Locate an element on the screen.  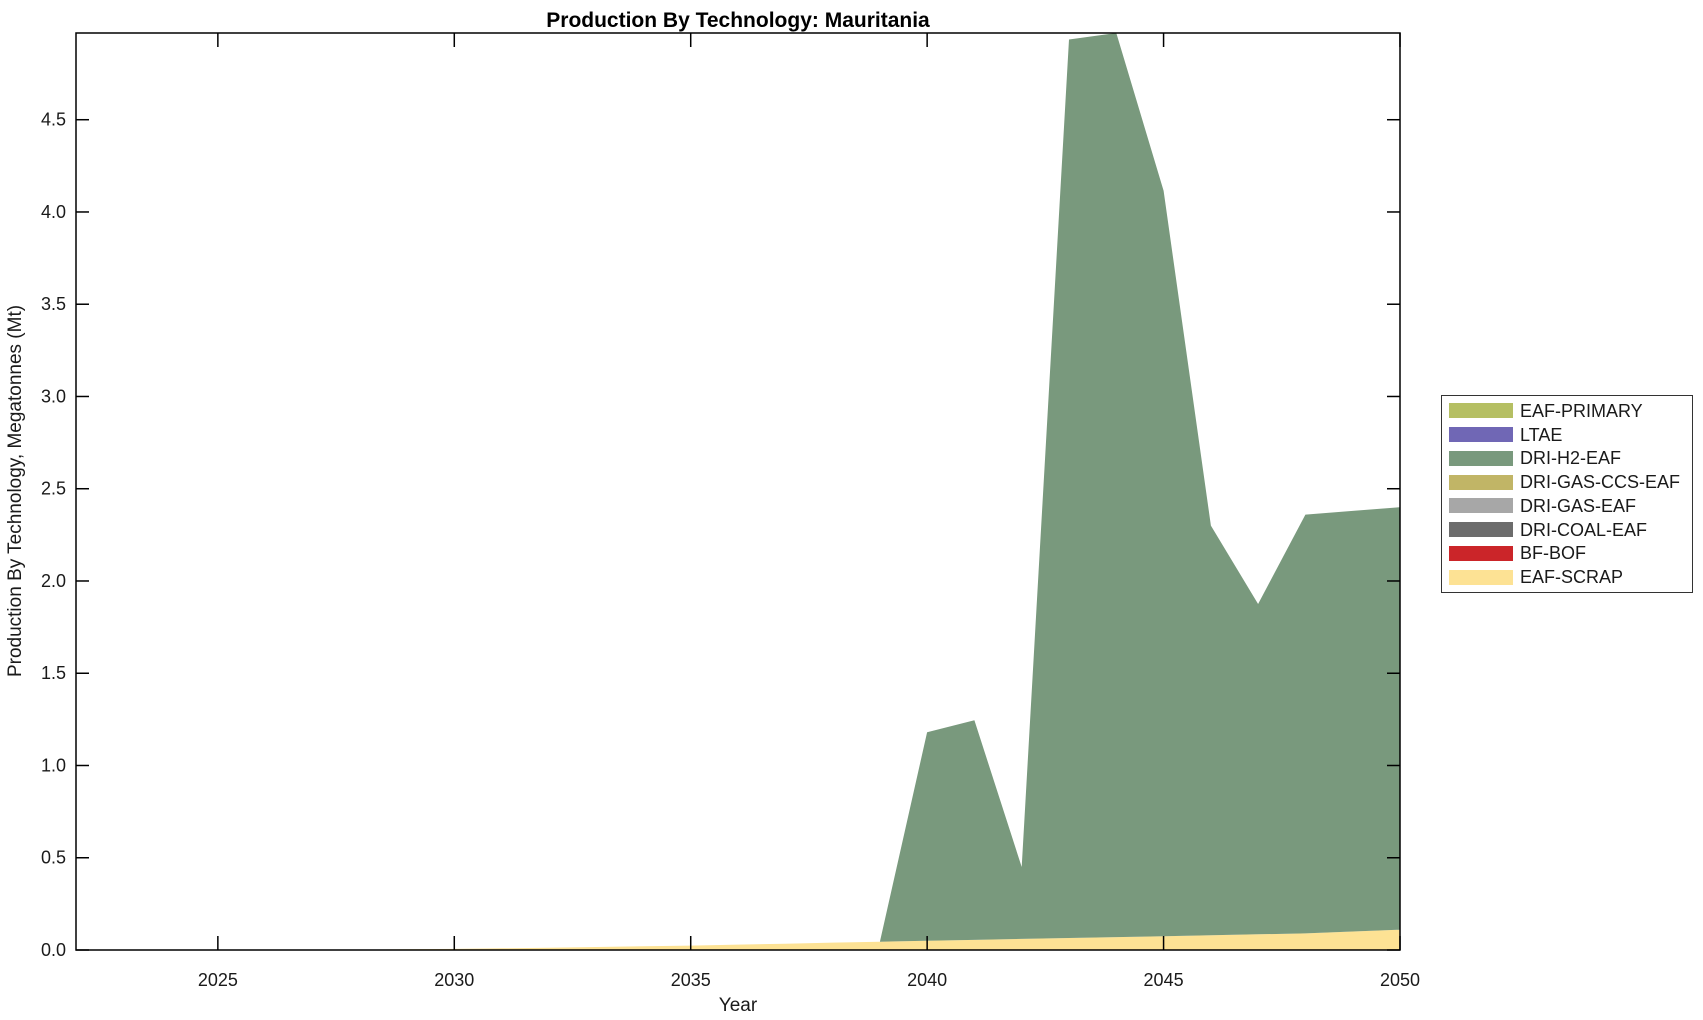
legend-item: DRI-COAL-EAF is located at coordinates (1567, 530).